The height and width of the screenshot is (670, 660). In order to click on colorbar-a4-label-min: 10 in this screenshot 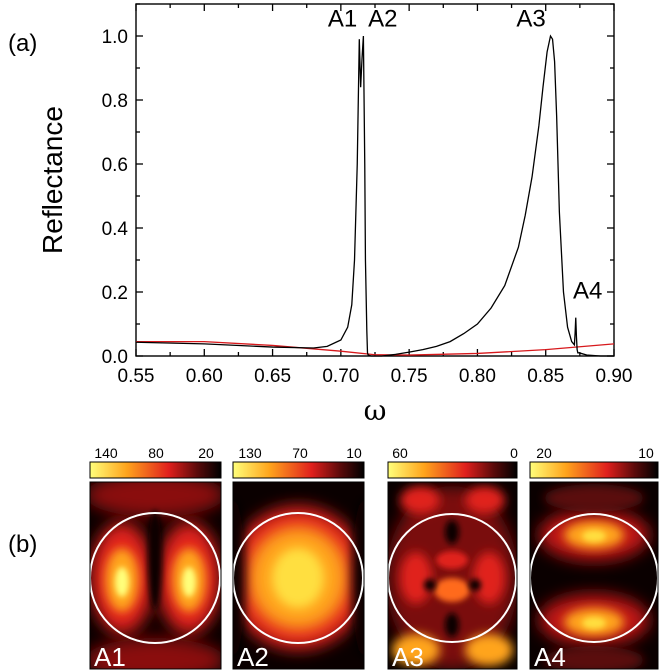, I will do `click(646, 453)`.